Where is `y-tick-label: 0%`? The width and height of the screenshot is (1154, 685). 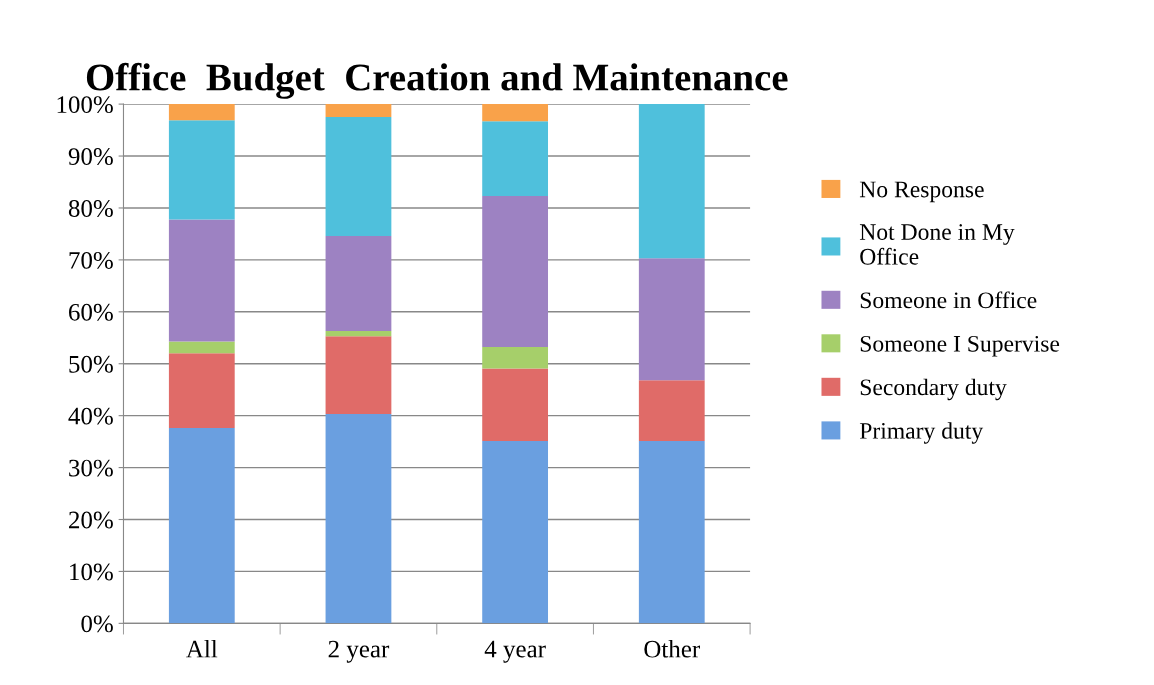 y-tick-label: 0% is located at coordinates (97, 624).